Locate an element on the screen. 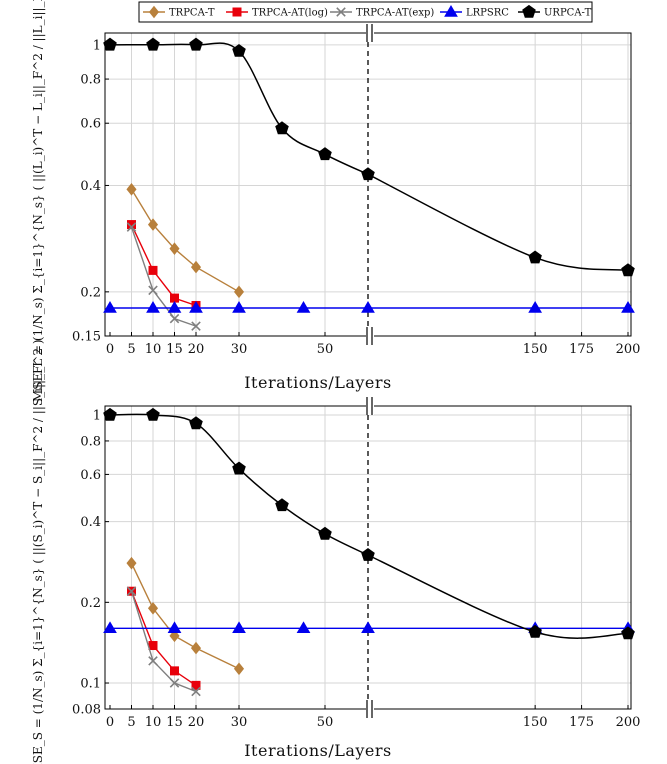  legend-label: TRPCA-AT(exp) is located at coordinates (395, 13).